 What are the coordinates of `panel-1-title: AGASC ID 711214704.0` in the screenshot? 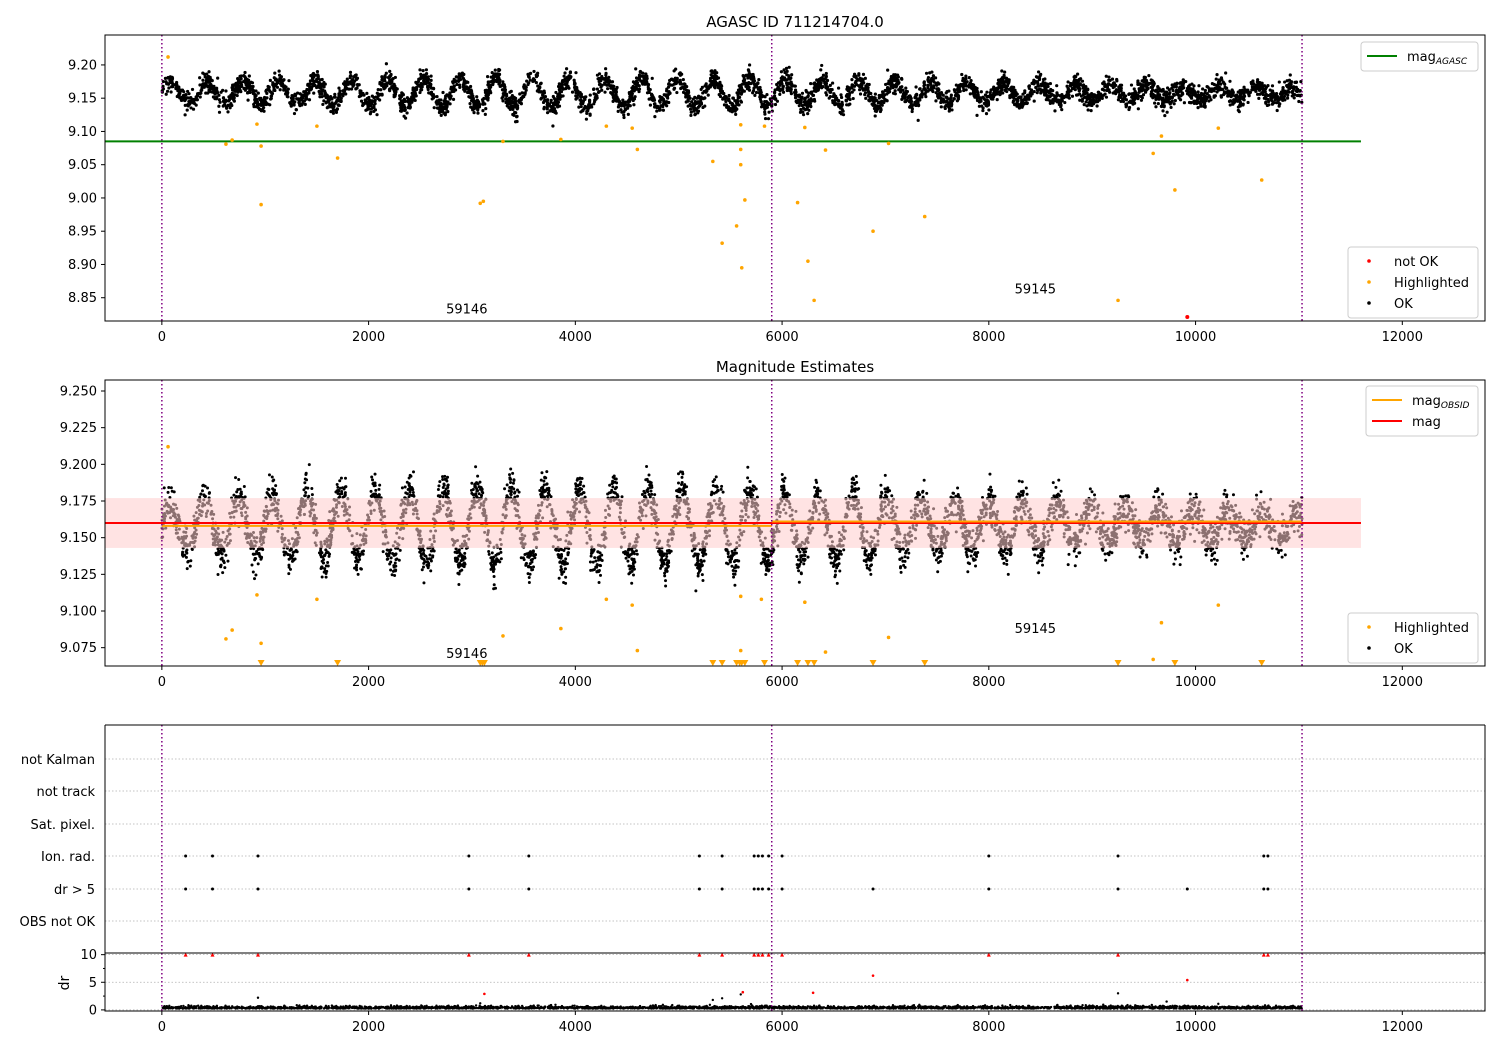 It's located at (795, 22).